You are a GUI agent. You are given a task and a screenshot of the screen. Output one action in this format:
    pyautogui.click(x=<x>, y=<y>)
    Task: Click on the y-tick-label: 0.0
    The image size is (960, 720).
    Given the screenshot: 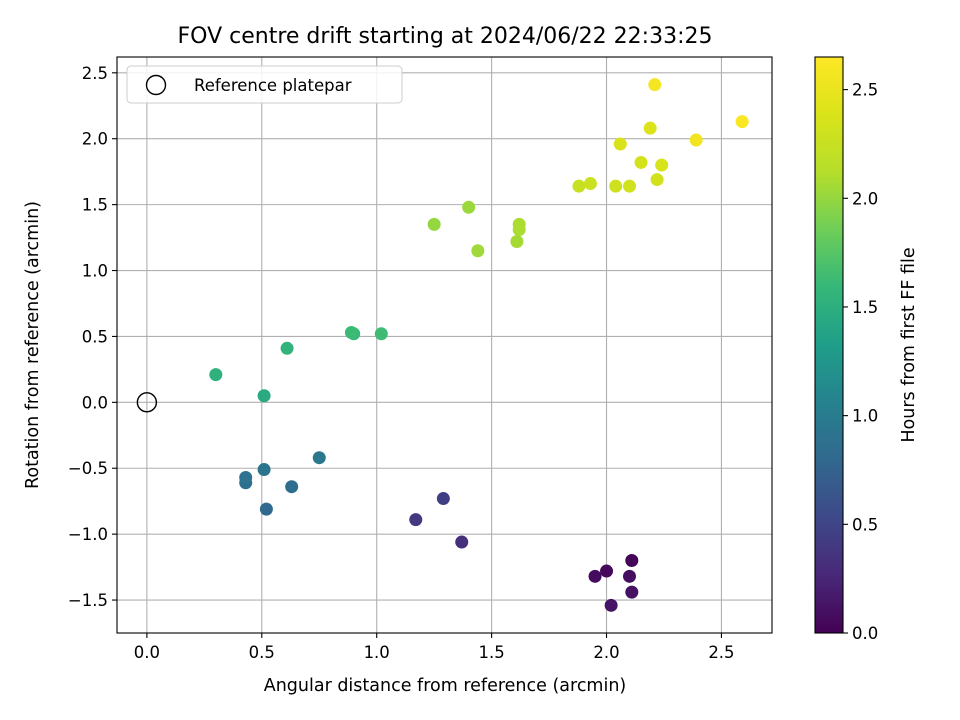 What is the action you would take?
    pyautogui.click(x=95, y=402)
    